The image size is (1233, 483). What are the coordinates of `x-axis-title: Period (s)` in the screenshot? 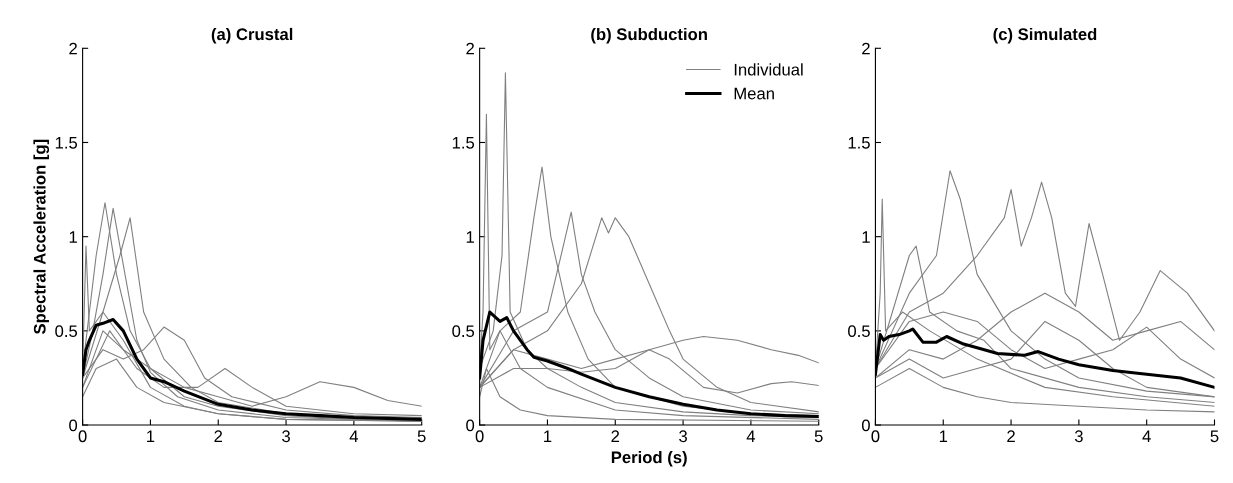 It's located at (649, 458).